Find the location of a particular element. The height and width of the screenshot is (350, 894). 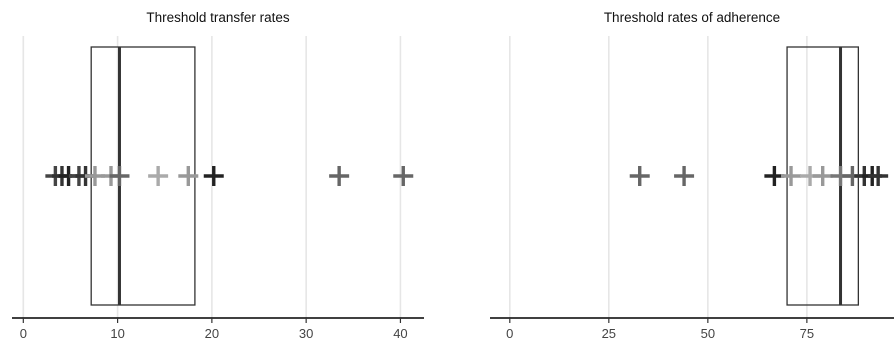

x-tick-label: 50 is located at coordinates (708, 333).